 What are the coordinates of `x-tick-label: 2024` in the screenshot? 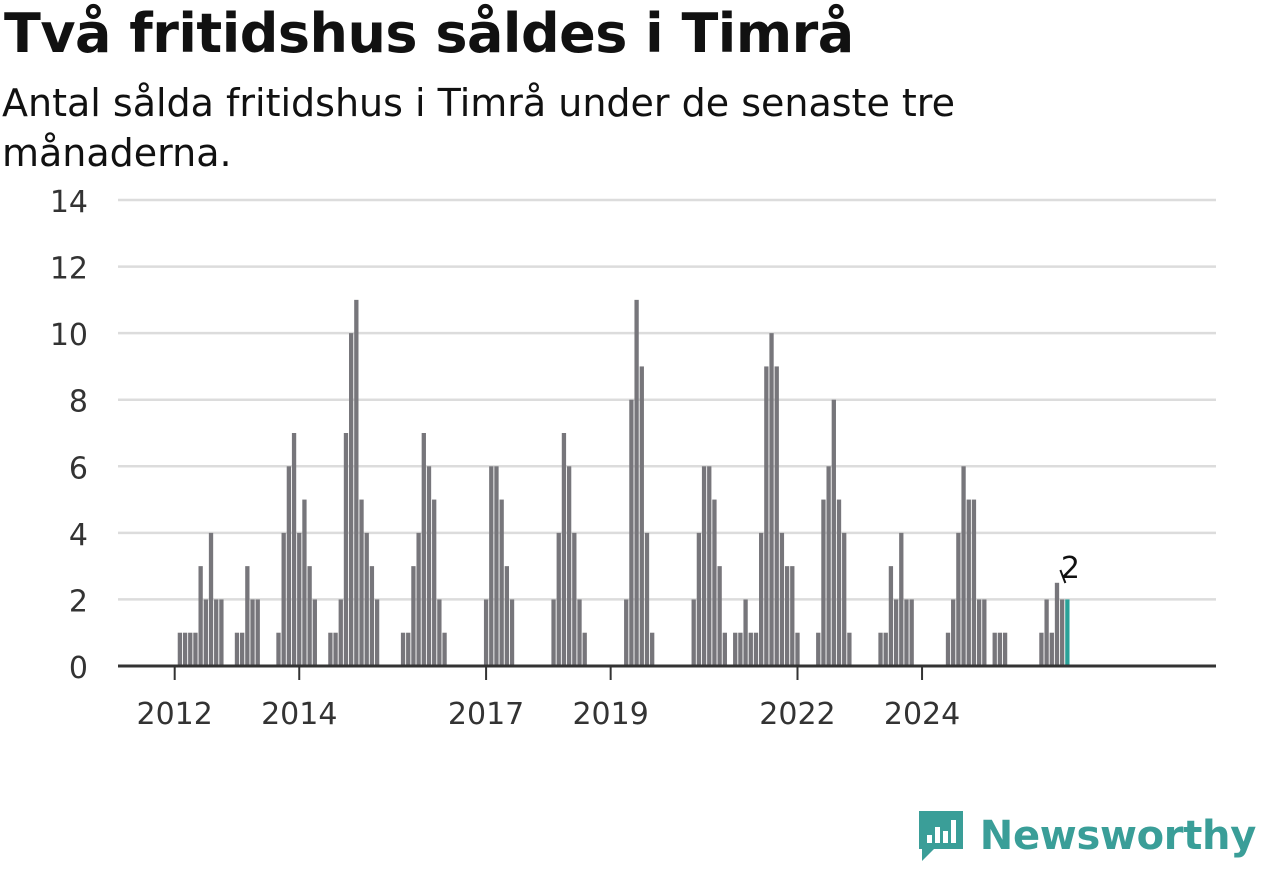 It's located at (922, 714).